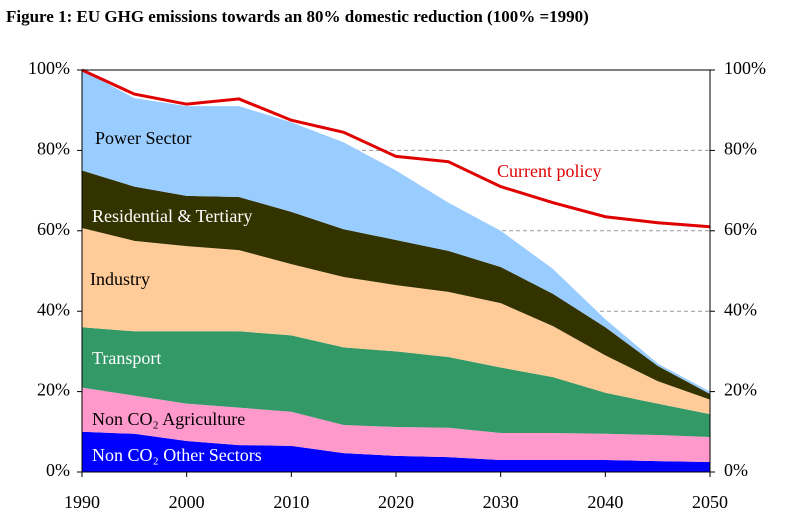  Describe the element at coordinates (501, 502) in the screenshot. I see `x-tick-label: 2030` at that location.